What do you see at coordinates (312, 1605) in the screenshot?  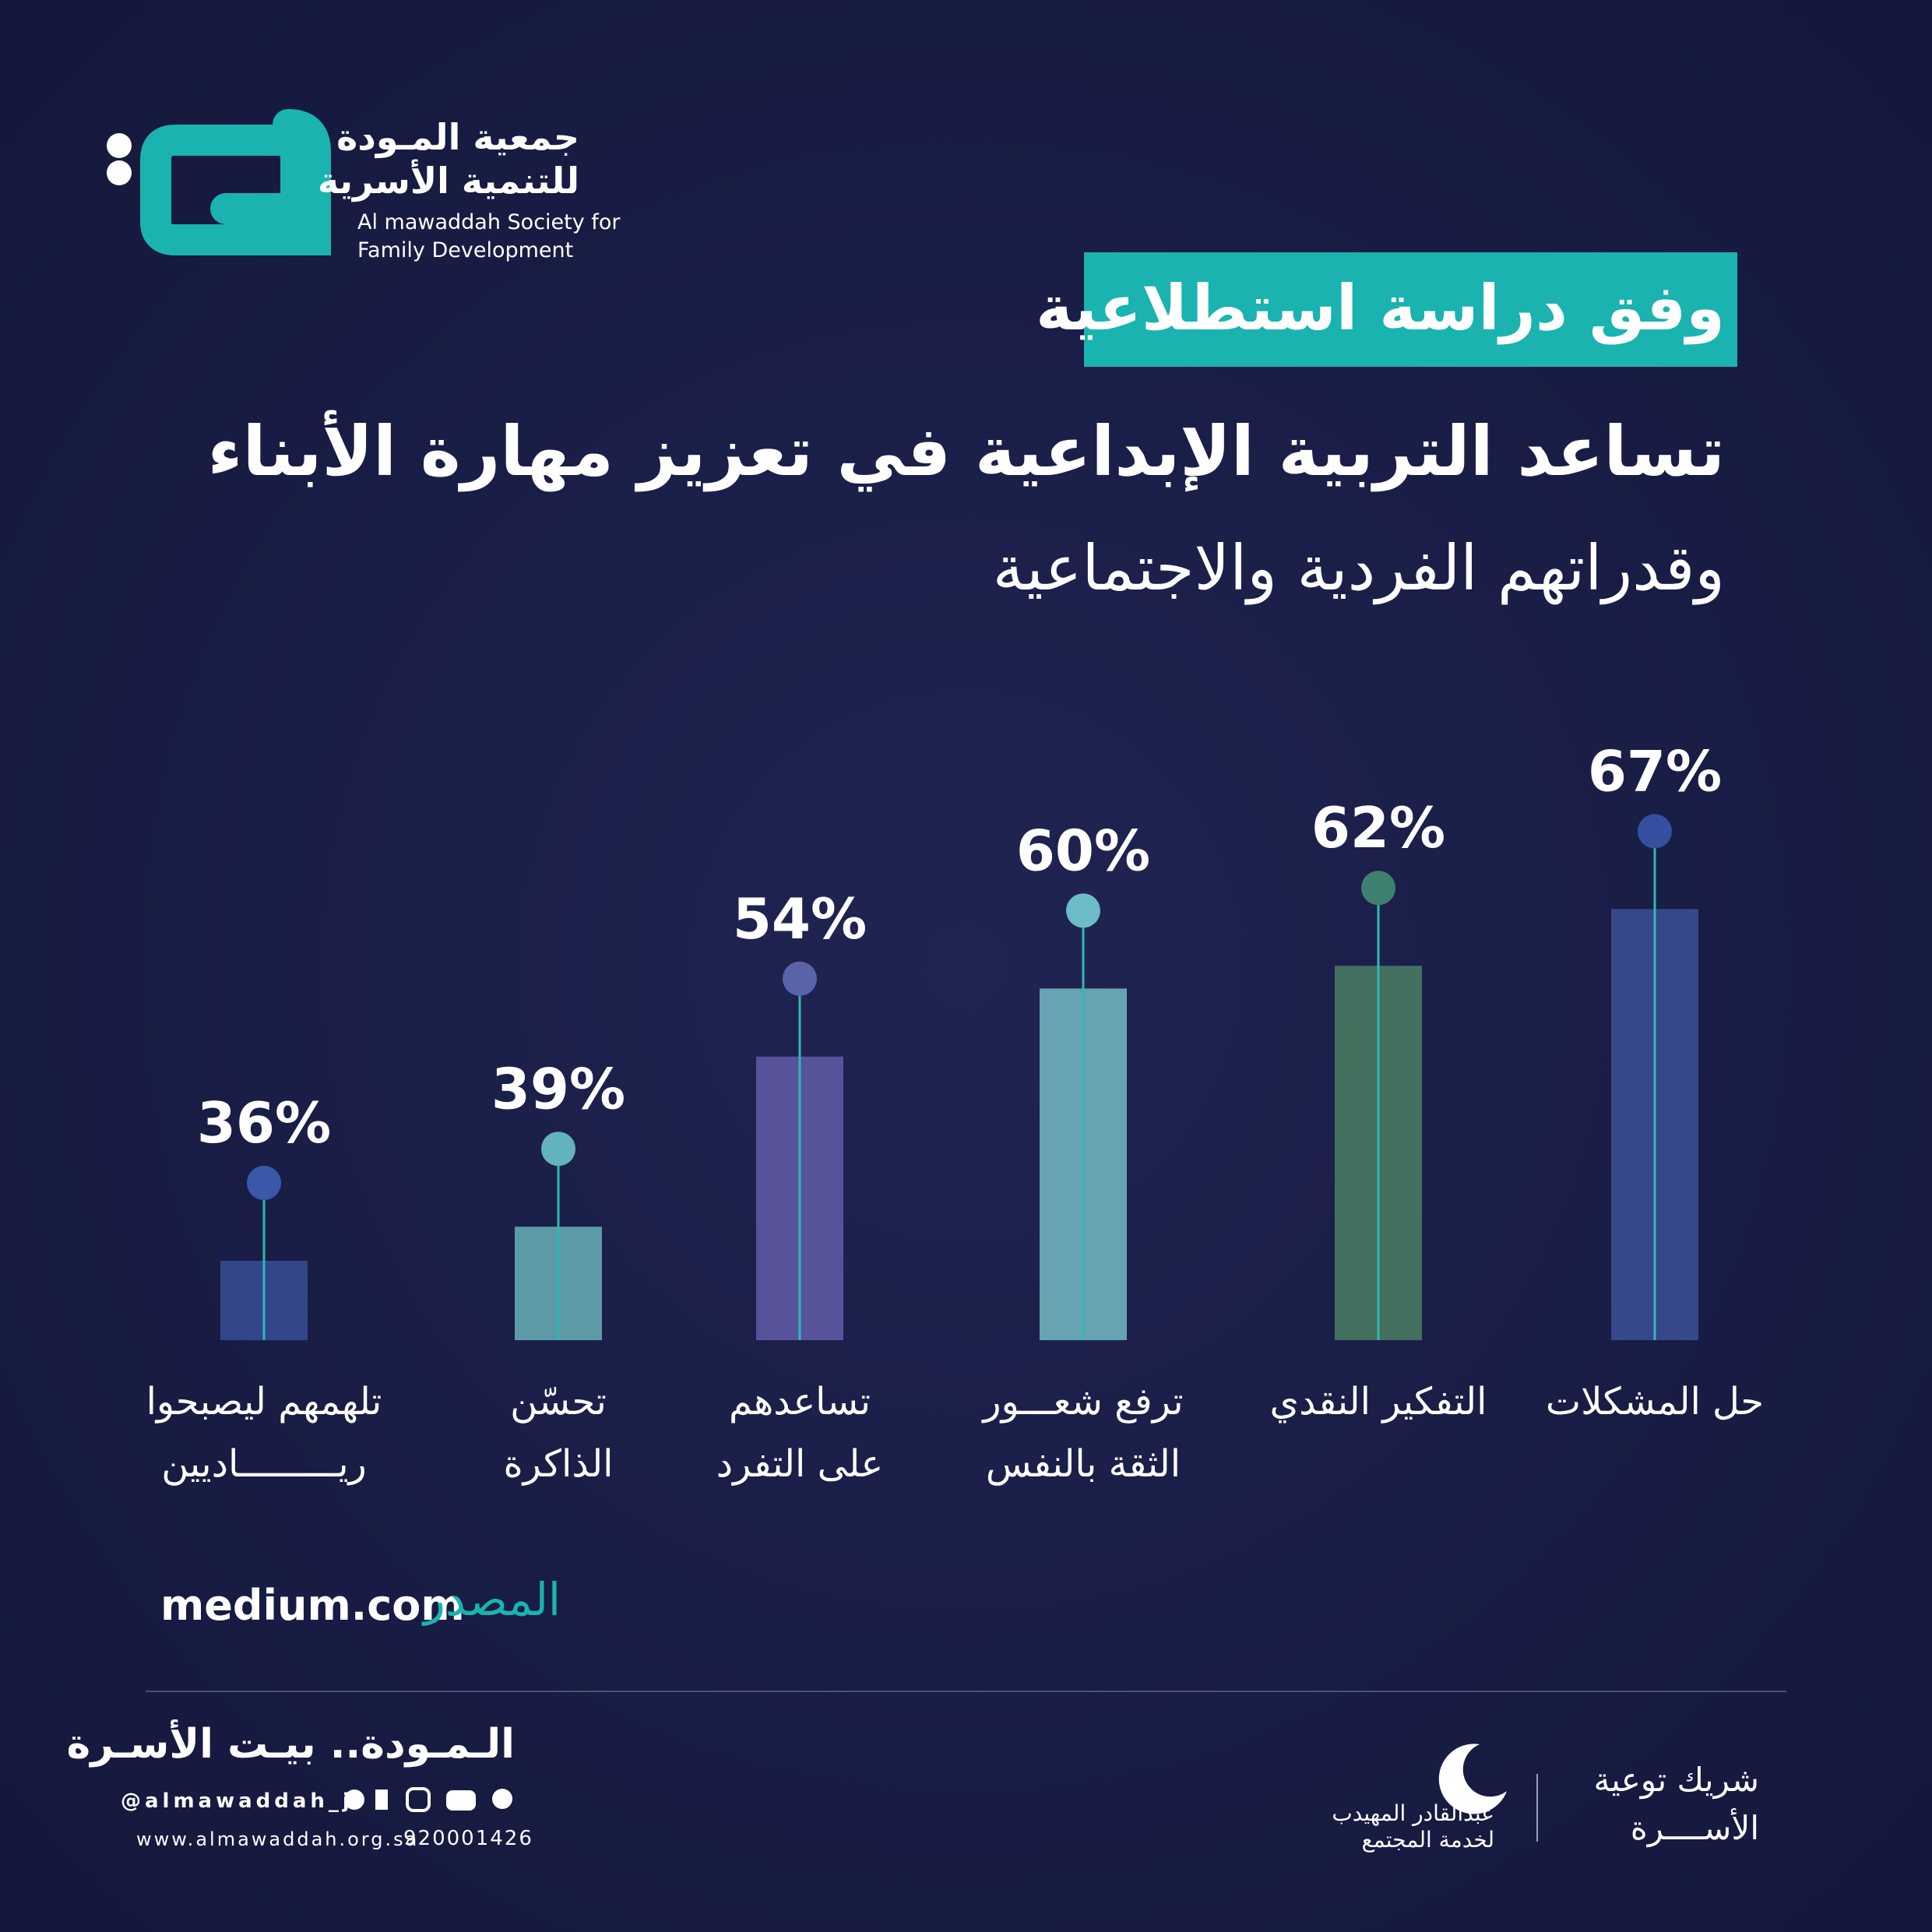 I see `source-name: medium.com` at bounding box center [312, 1605].